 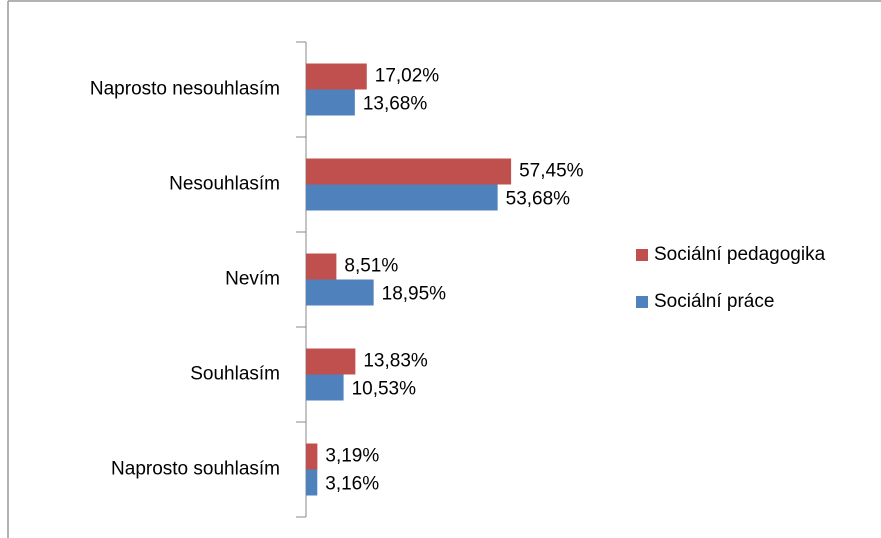 I want to click on value-label: 57,45%, so click(x=551, y=171).